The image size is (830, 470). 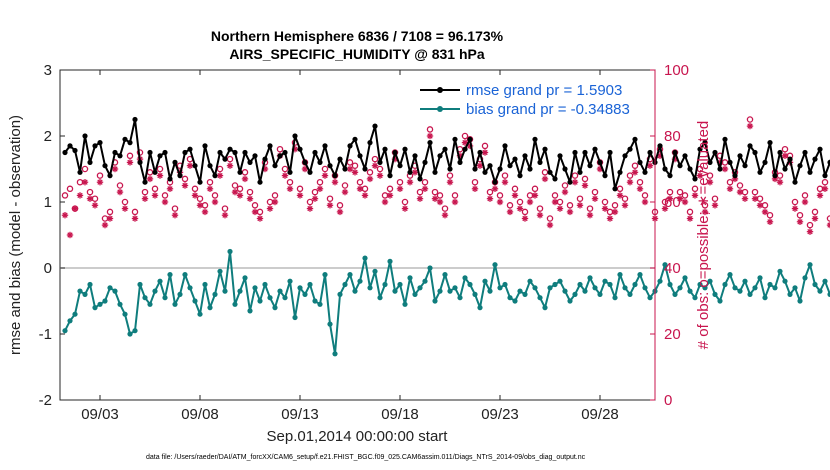 What do you see at coordinates (446, 154) in the screenshot?
I see `rmse-series` at bounding box center [446, 154].